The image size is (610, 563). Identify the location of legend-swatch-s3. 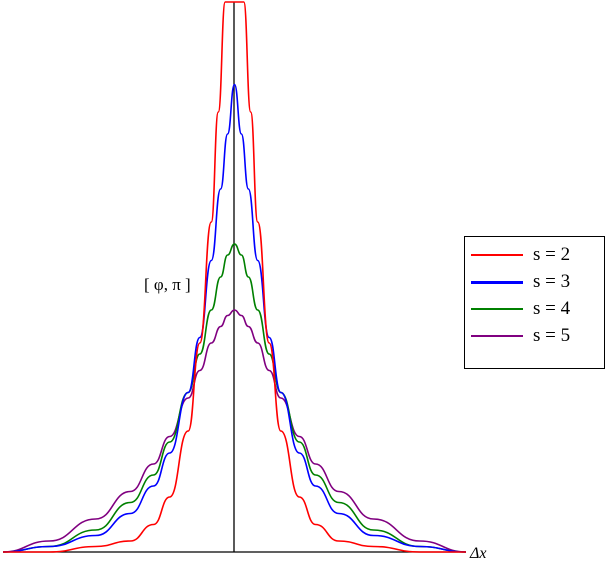
(497, 282).